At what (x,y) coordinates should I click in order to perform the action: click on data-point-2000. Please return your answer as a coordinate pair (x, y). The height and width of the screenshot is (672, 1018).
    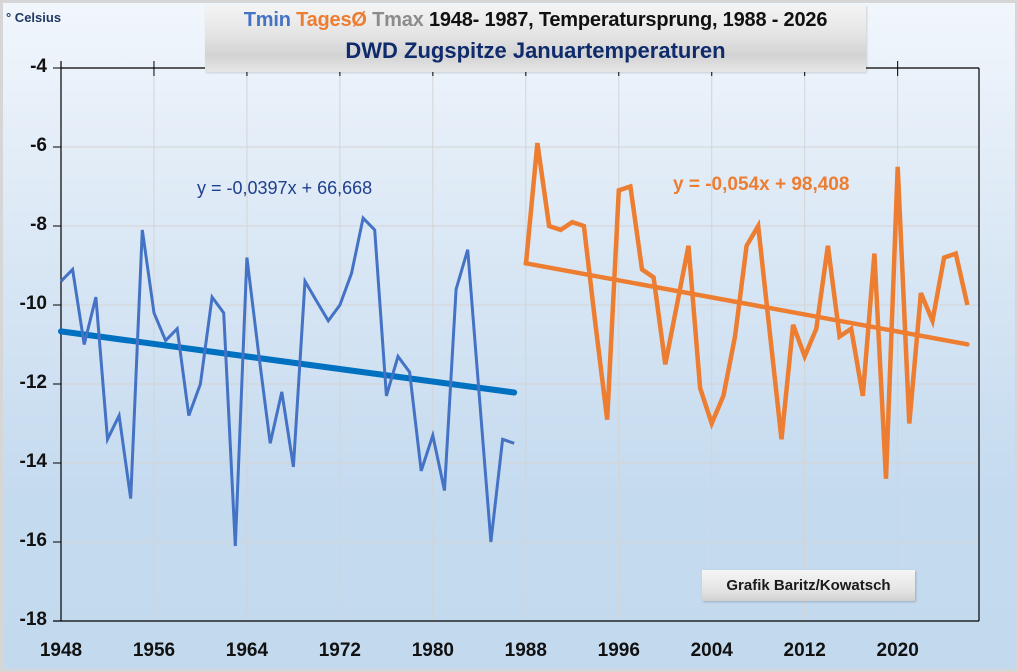
    Looking at the image, I should click on (665, 364).